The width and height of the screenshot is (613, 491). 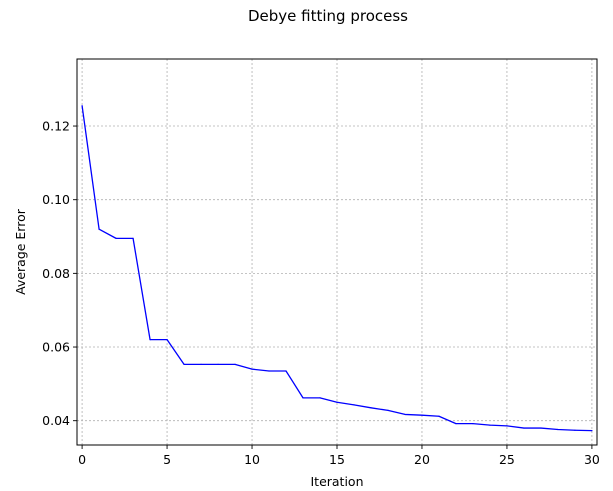 What do you see at coordinates (82, 459) in the screenshot?
I see `x-tick-label: 0` at bounding box center [82, 459].